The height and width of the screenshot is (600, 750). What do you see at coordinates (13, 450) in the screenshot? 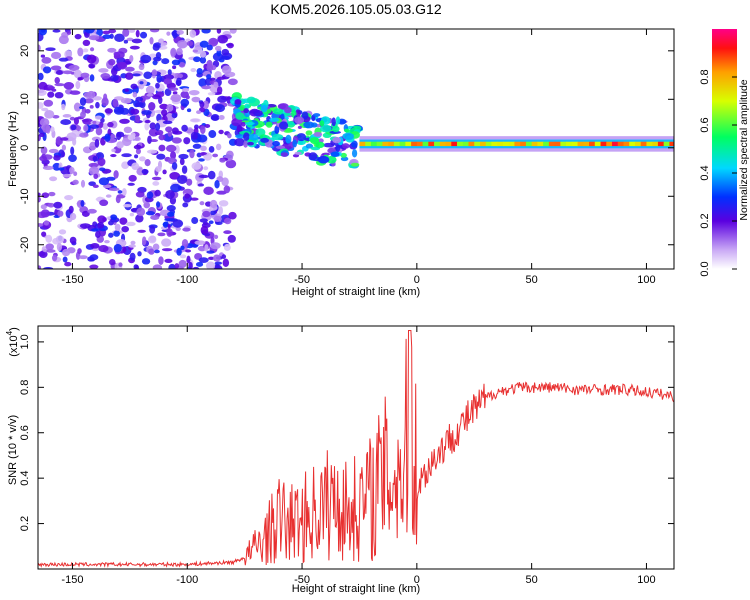
I see `snr-y-label: SNR (10 * v/v)` at bounding box center [13, 450].